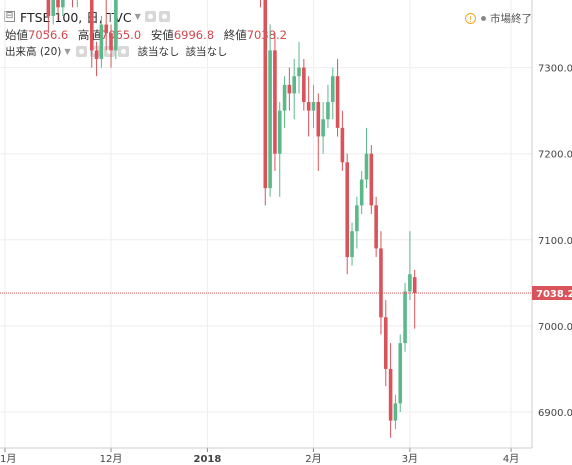  What do you see at coordinates (511, 459) in the screenshot?
I see `x-tick-label: 4月` at bounding box center [511, 459].